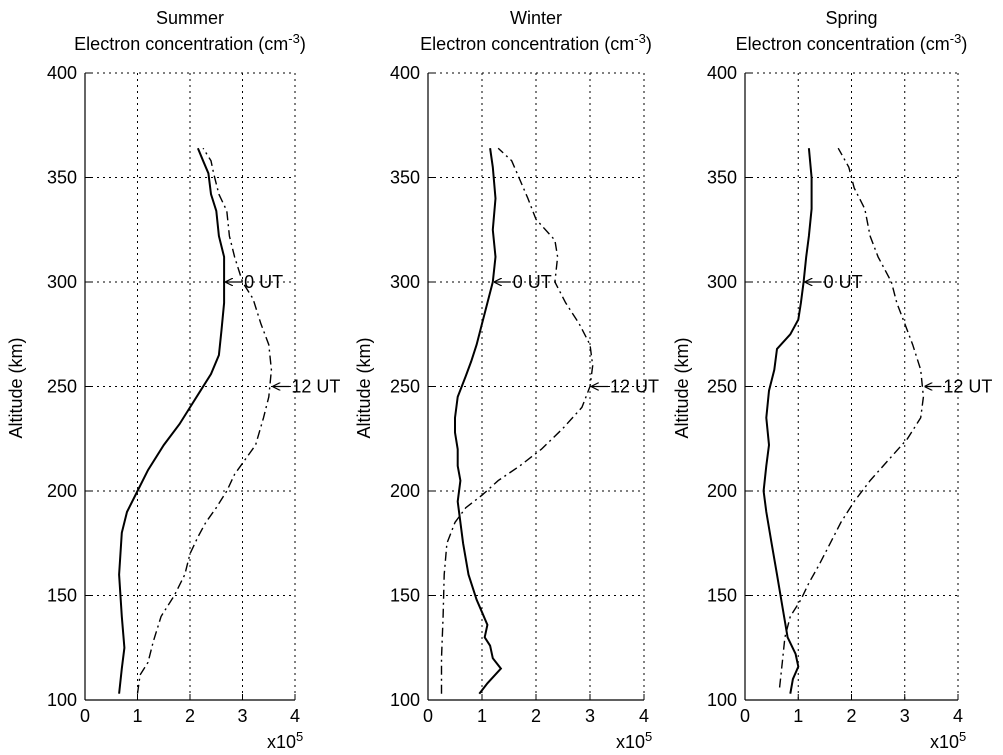  Describe the element at coordinates (851, 18) in the screenshot. I see `chart-title: Spring` at that location.